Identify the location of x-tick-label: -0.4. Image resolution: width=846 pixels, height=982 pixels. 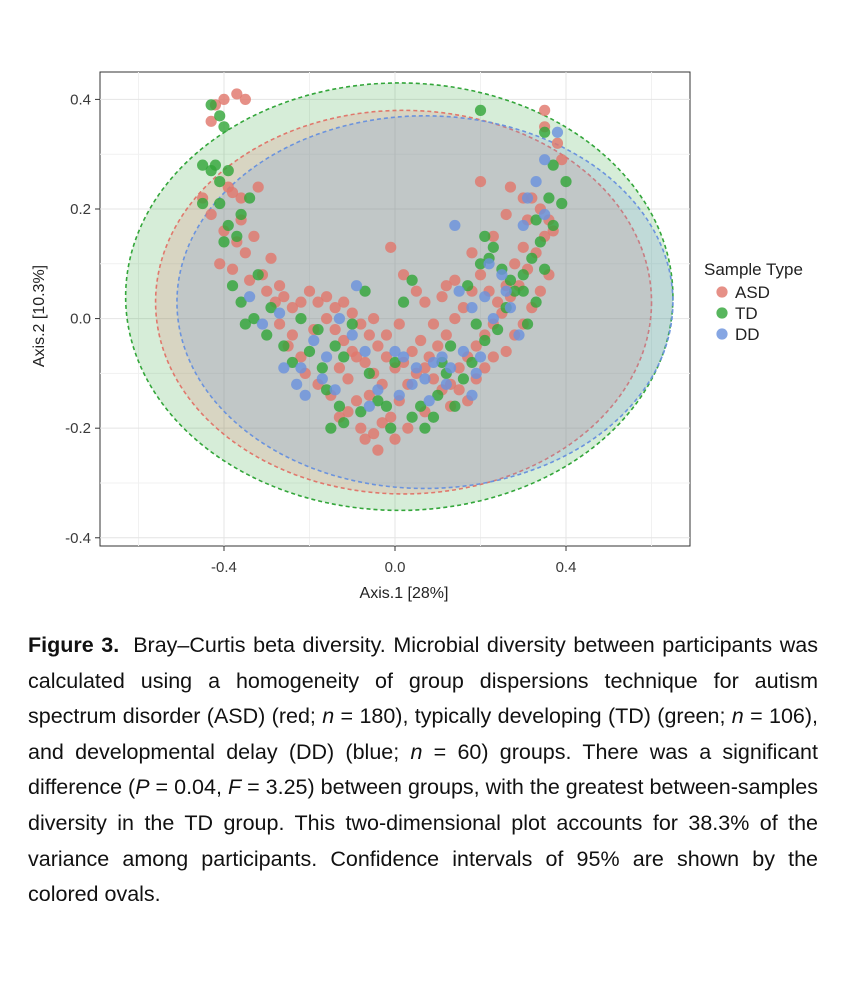
(224, 567).